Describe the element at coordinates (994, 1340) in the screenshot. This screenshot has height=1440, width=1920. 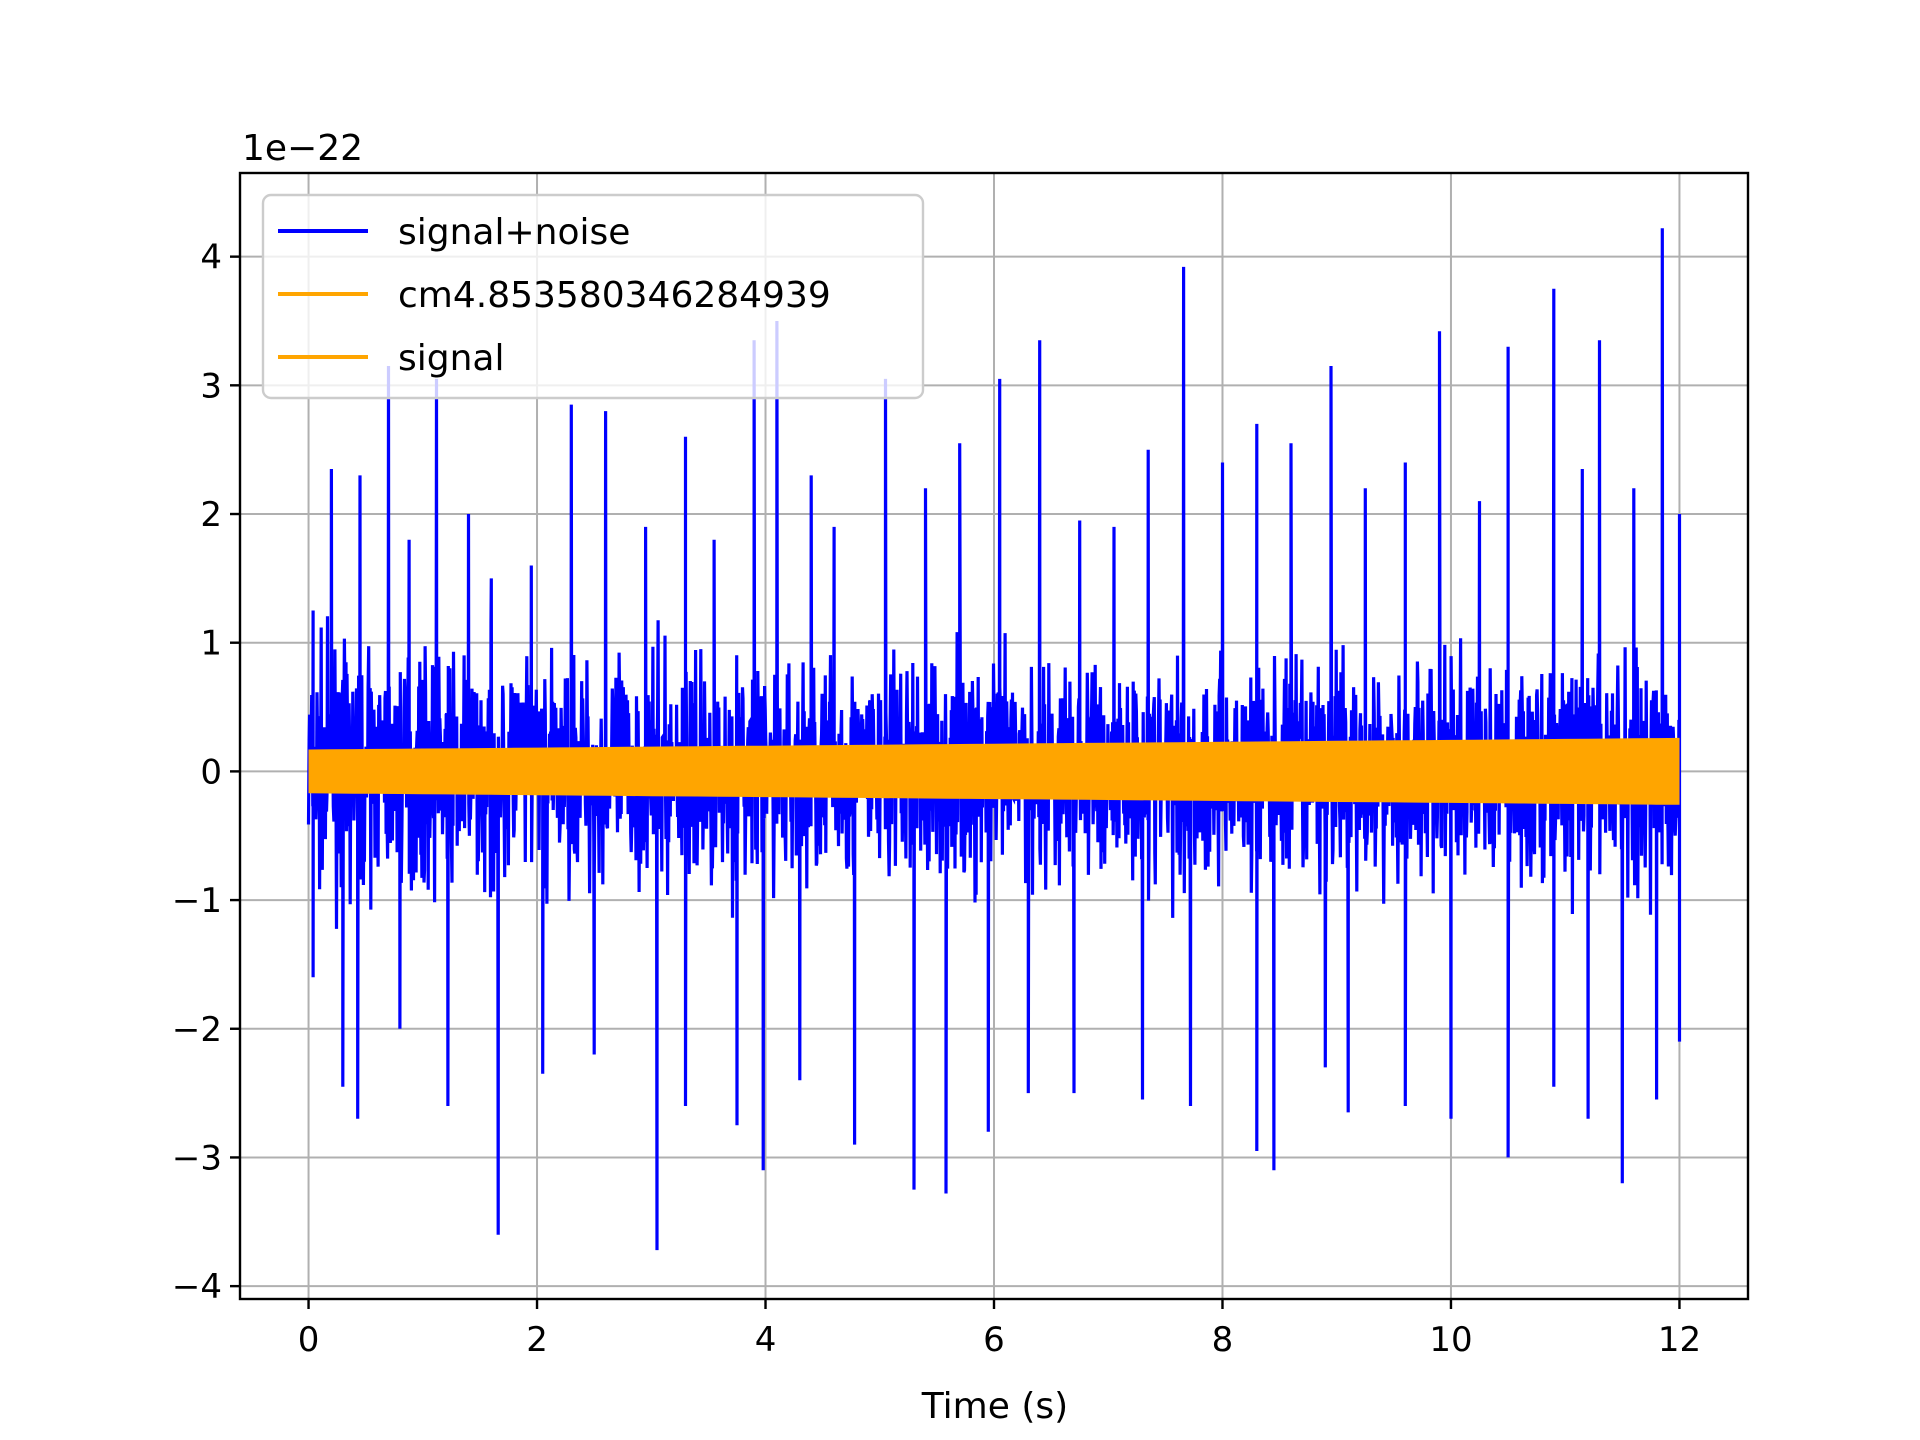
I see `x-tick-label: 6` at that location.